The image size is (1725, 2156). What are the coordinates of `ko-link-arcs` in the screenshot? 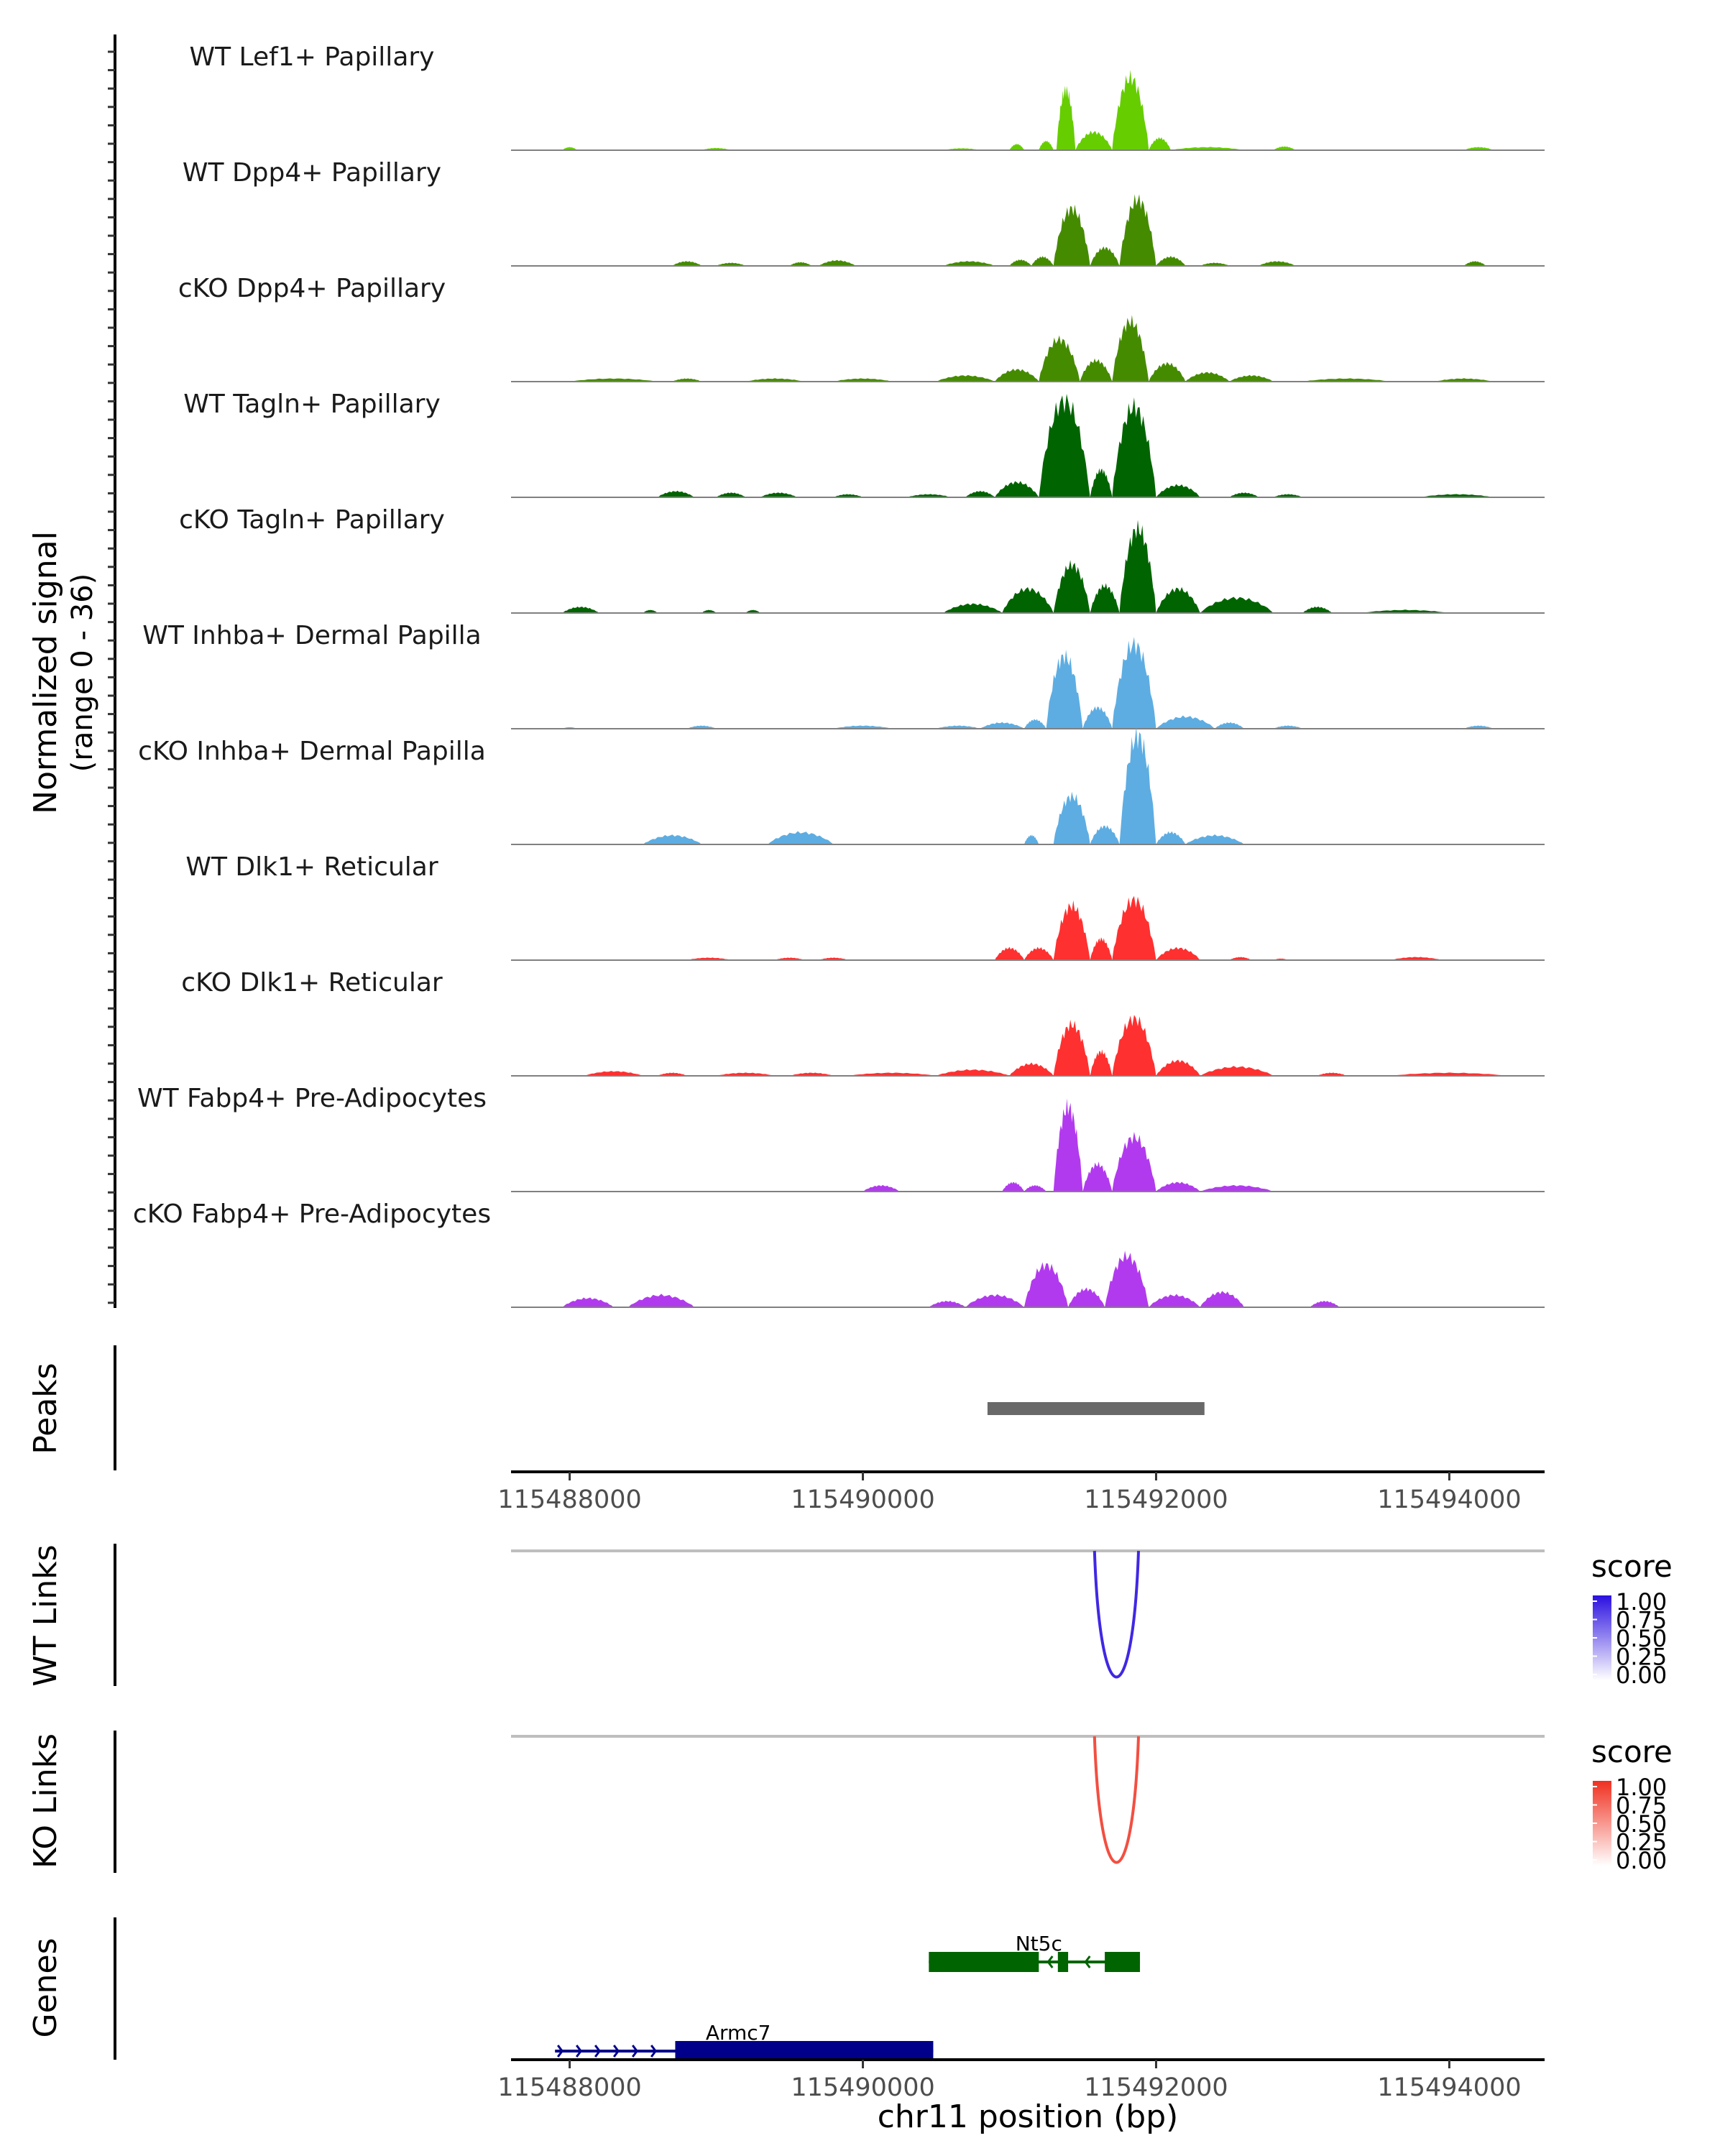 It's located at (1116, 1800).